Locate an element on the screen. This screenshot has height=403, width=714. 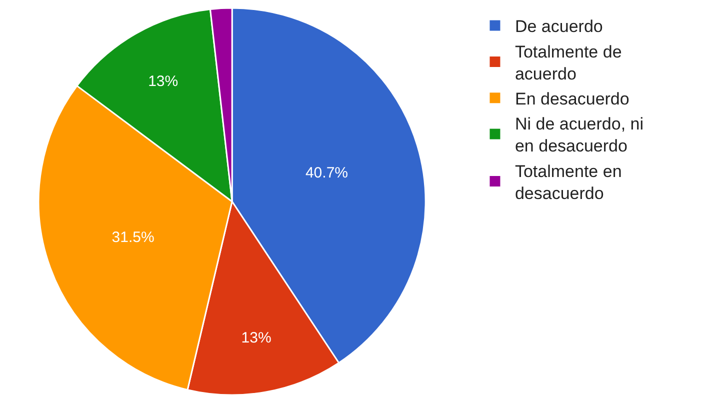
legend-label: De acuerdo is located at coordinates (558, 26).